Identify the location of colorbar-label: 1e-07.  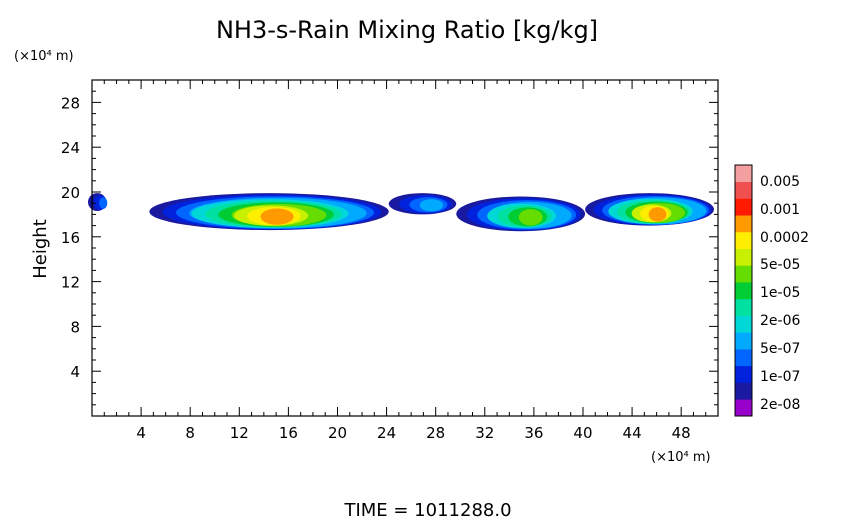
(780, 377).